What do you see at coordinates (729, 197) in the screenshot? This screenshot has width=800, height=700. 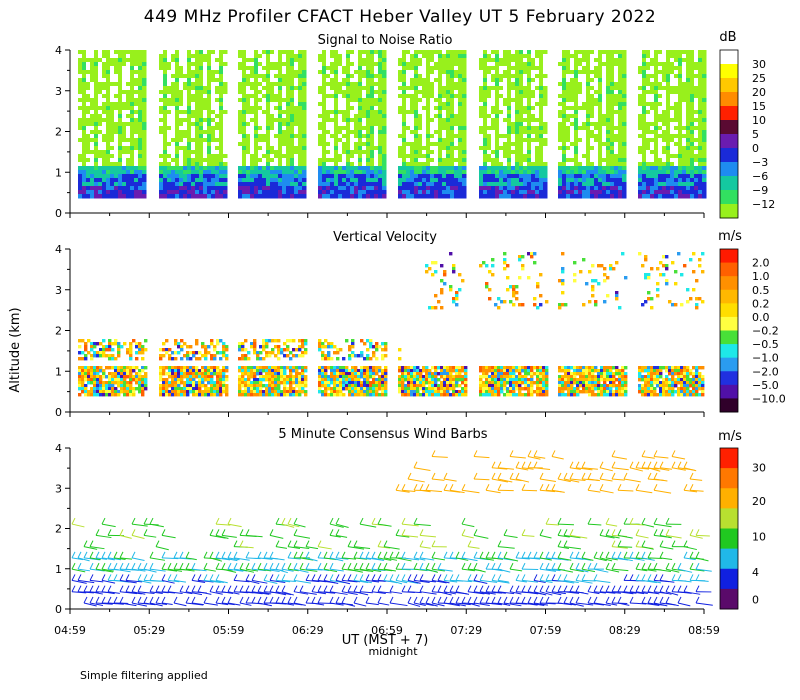 I see `colorbar-swatch` at bounding box center [729, 197].